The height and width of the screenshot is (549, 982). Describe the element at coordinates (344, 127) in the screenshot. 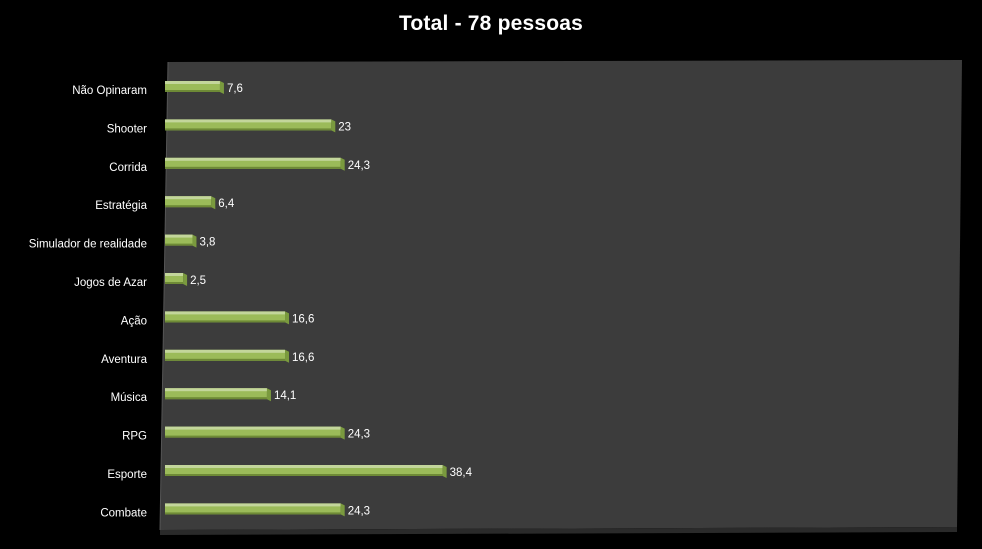

I see `value-label: 23` at that location.